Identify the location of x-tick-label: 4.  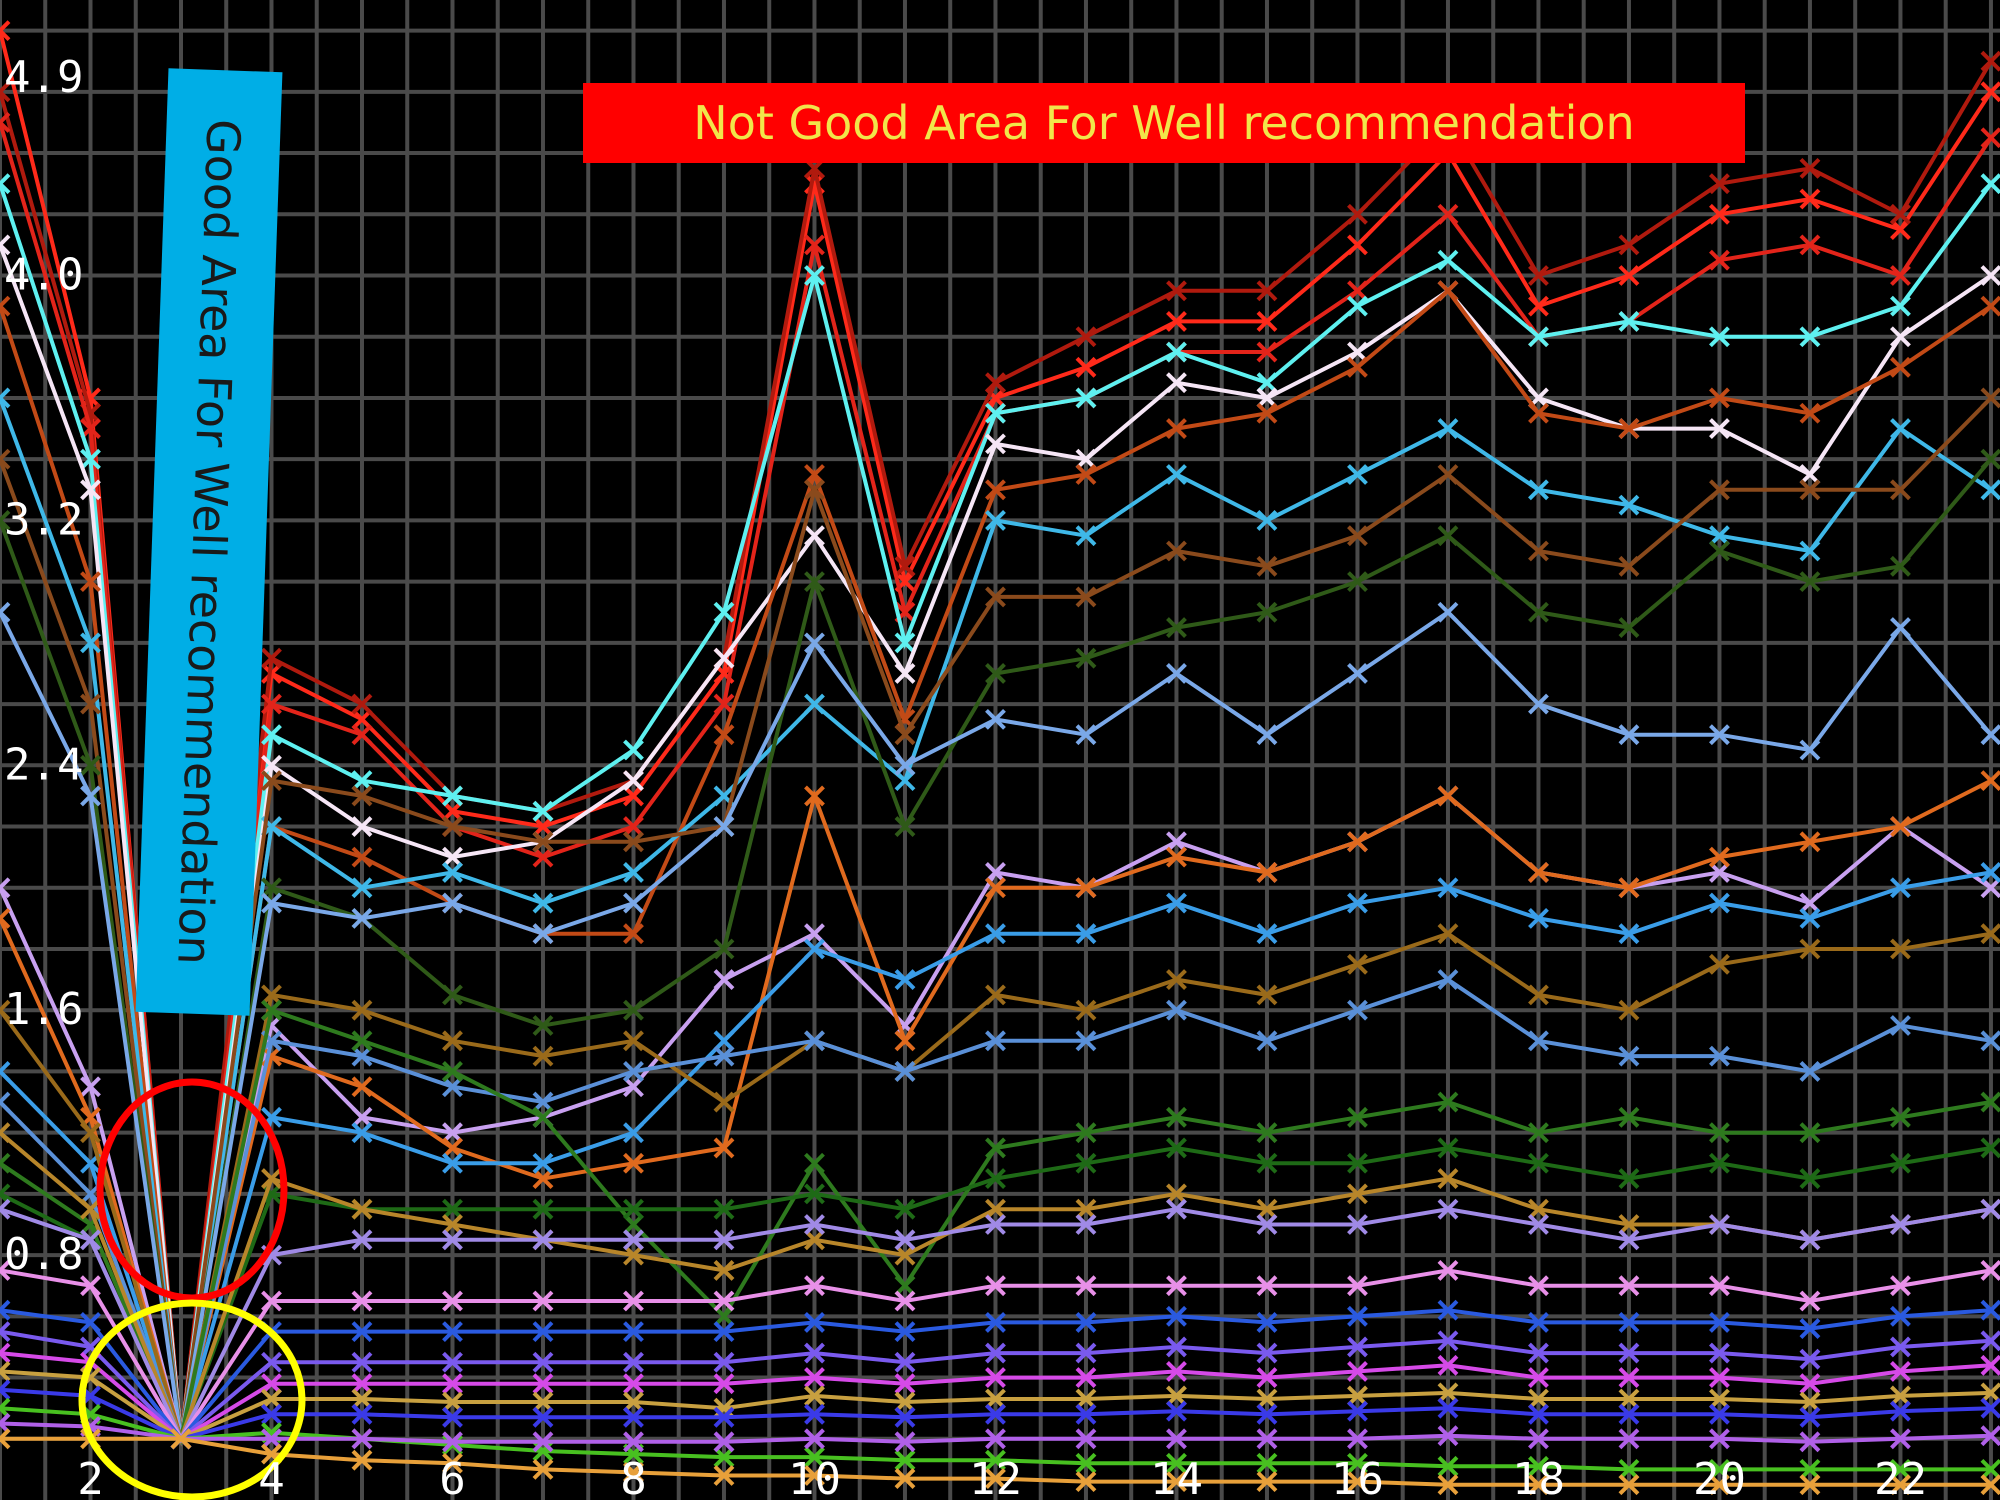
(271, 1477).